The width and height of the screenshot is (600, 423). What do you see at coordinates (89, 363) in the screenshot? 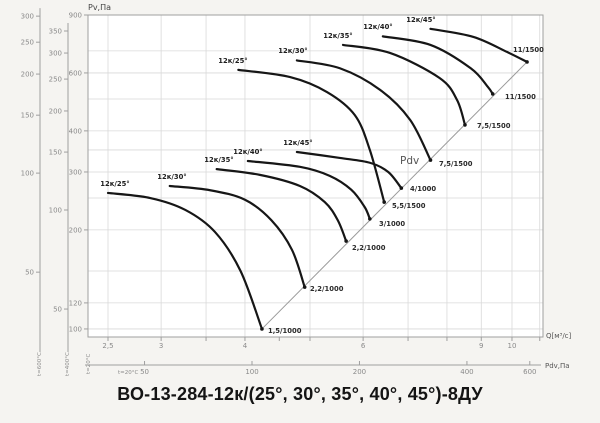
I see `y-axis-temperature-note: t=20°C` at bounding box center [89, 363].